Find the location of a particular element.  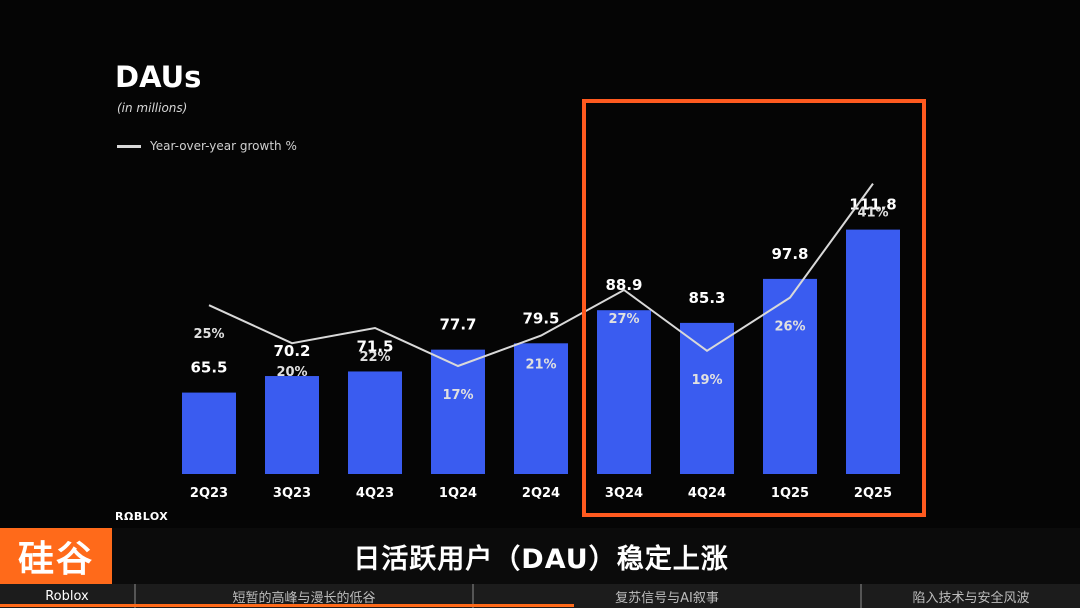

growth-value-label: 26% is located at coordinates (789, 327).